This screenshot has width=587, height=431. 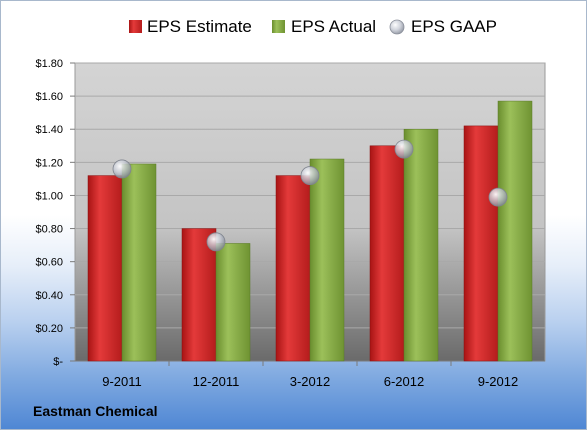 I want to click on x-category-label: 12-2011, so click(x=216, y=381).